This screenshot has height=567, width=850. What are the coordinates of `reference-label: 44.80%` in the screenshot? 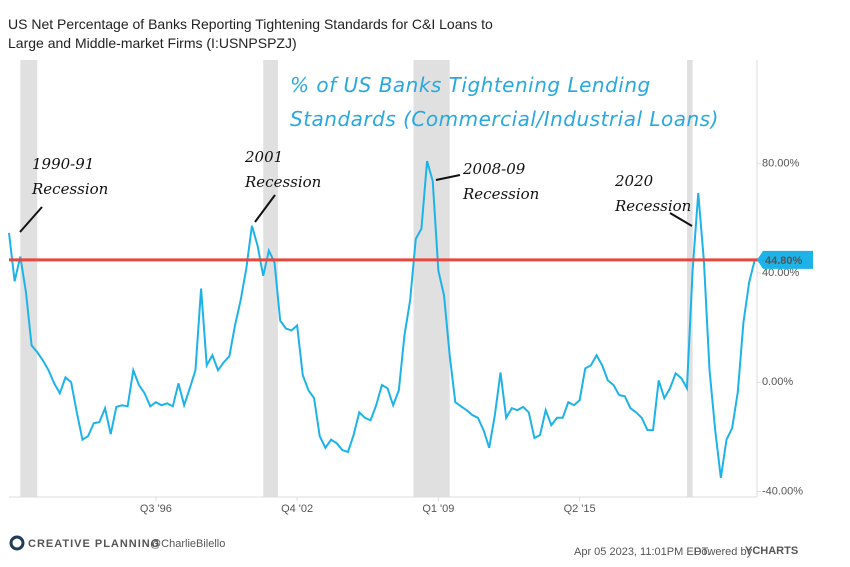 It's located at (784, 261).